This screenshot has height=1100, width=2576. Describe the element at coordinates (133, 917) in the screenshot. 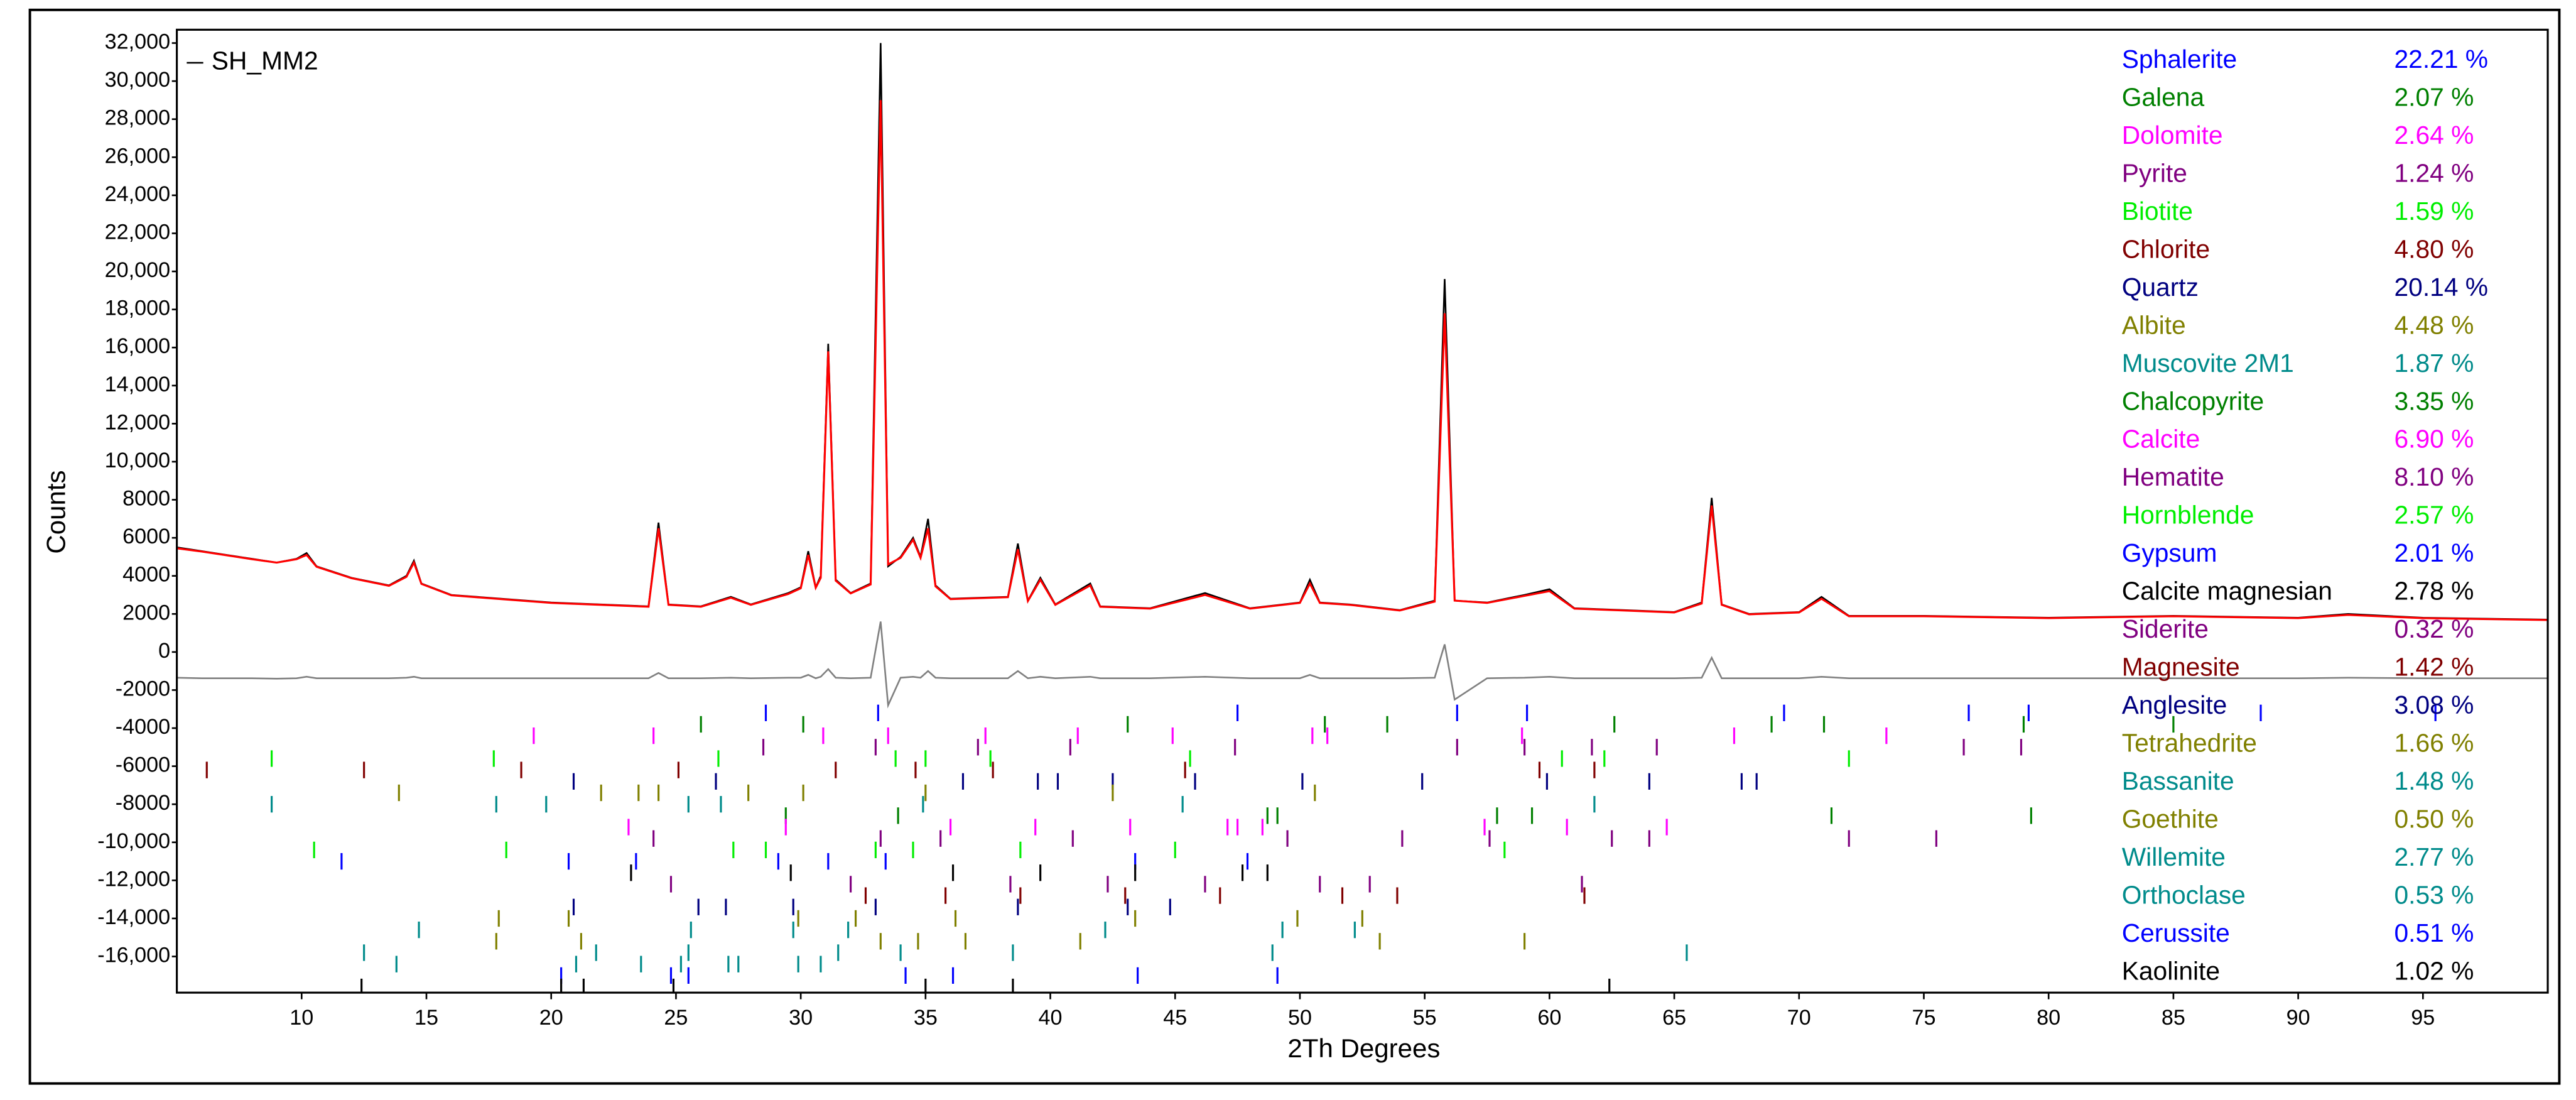

I see `y-tick-label: -14,000` at that location.